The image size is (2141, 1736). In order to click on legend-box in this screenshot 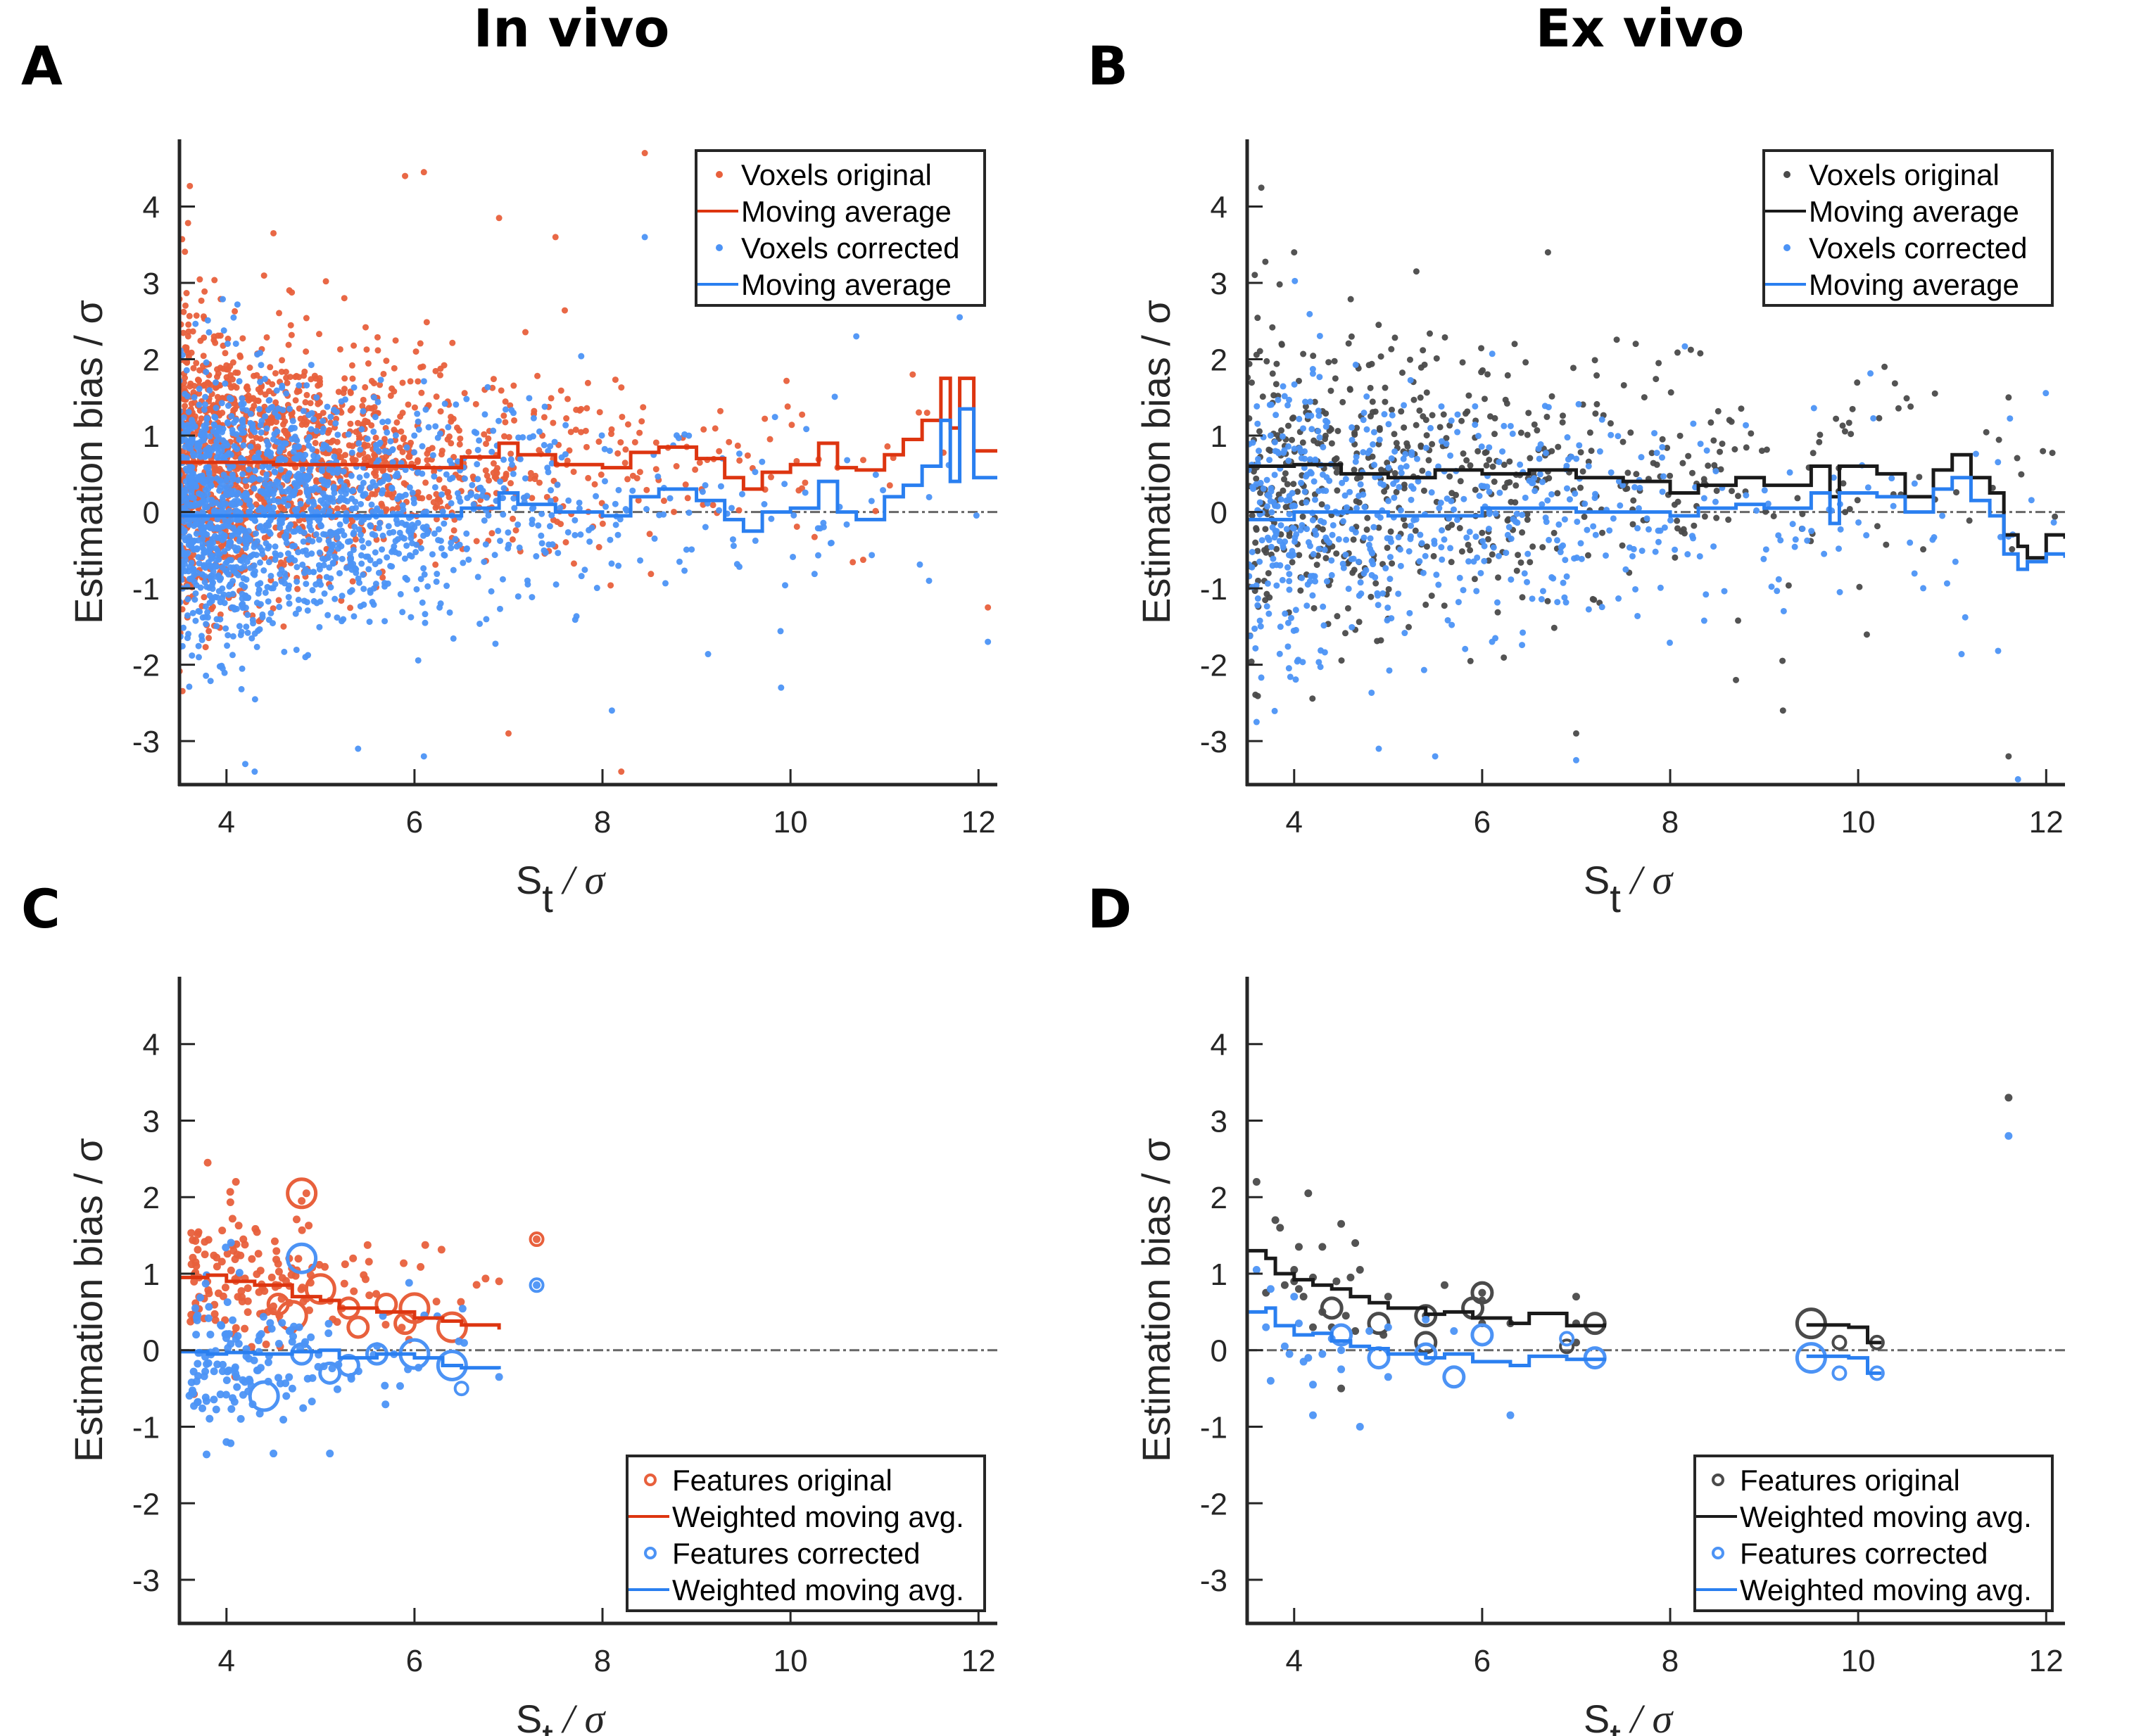, I will do `click(1908, 228)`.